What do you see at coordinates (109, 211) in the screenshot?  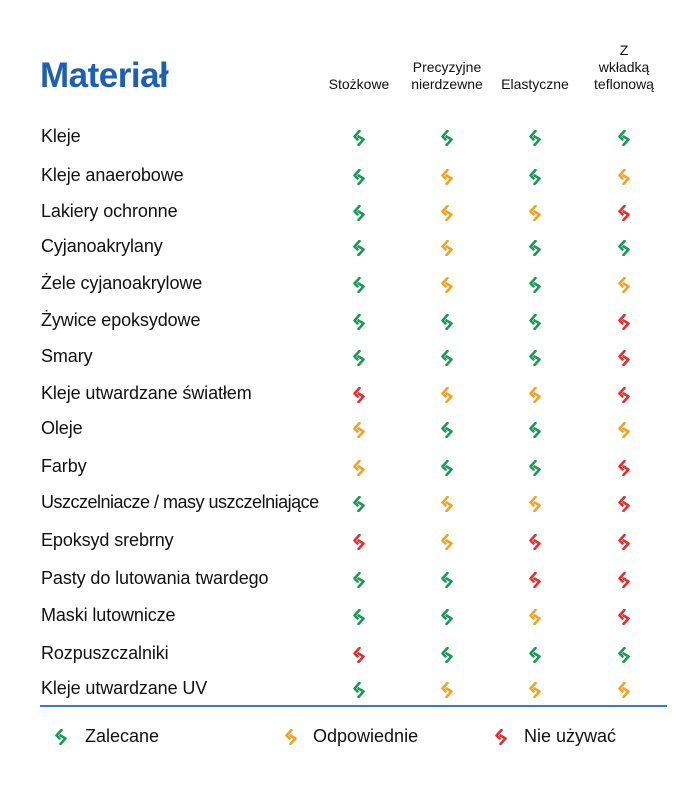 I see `row-label: Lakiery ochronne` at bounding box center [109, 211].